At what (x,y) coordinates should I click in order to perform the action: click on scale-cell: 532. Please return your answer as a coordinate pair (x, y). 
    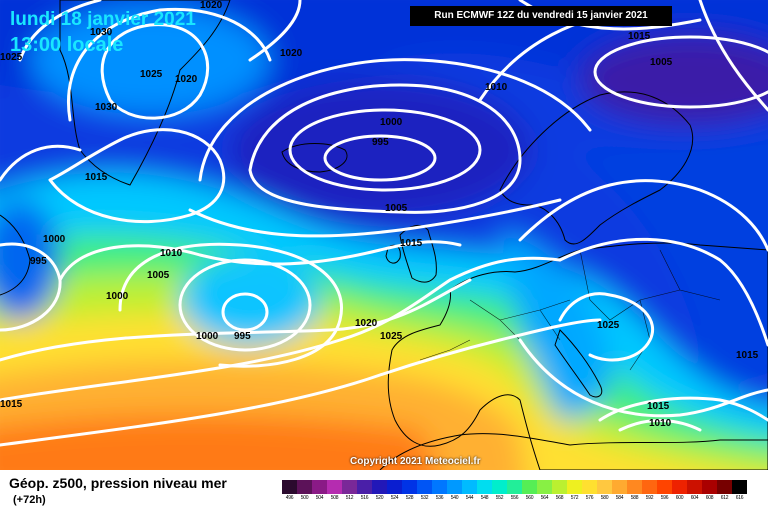
    Looking at the image, I should click on (424, 492).